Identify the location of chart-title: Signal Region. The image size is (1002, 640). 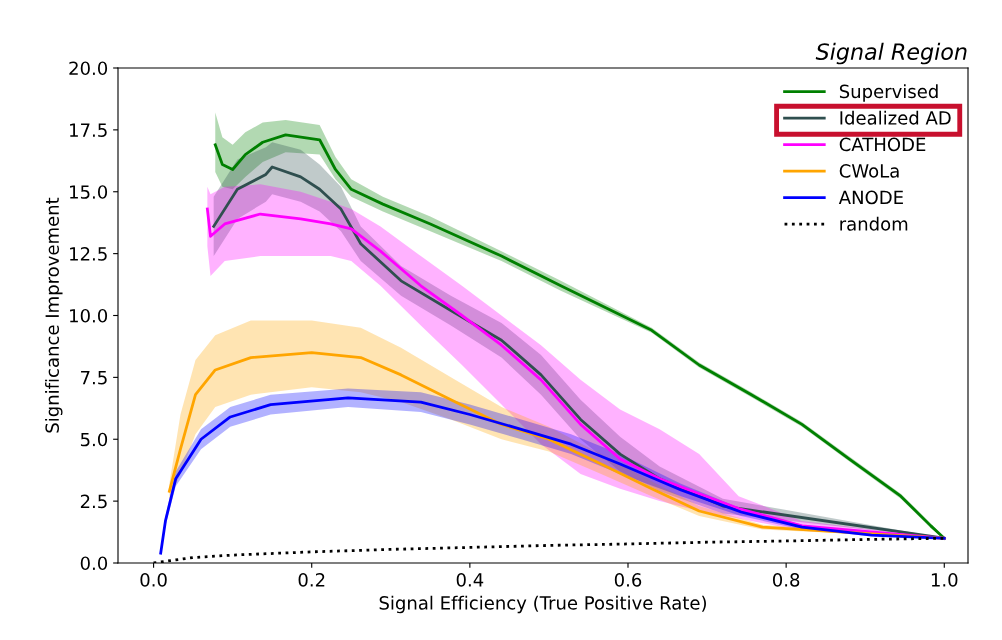
(891, 53).